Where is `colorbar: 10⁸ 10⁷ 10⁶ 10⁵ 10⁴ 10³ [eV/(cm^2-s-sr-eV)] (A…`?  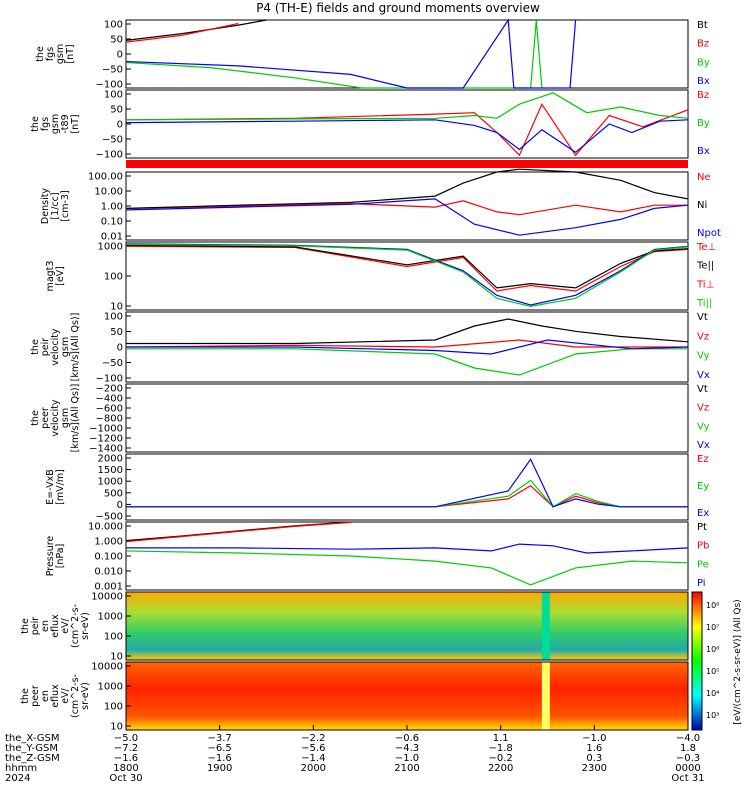 colorbar: 10⁸ 10⁷ 10⁶ 10⁵ 10⁴ 10³ [eV/(cm^2-s-sr-eV)] (A… is located at coordinates (717, 661).